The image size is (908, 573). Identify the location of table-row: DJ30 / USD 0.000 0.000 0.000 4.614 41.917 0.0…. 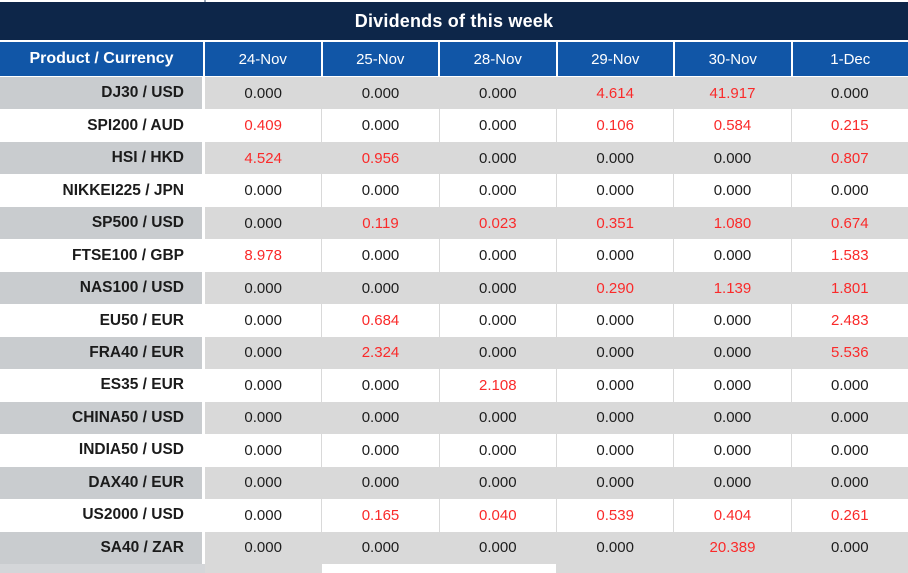
(454, 93).